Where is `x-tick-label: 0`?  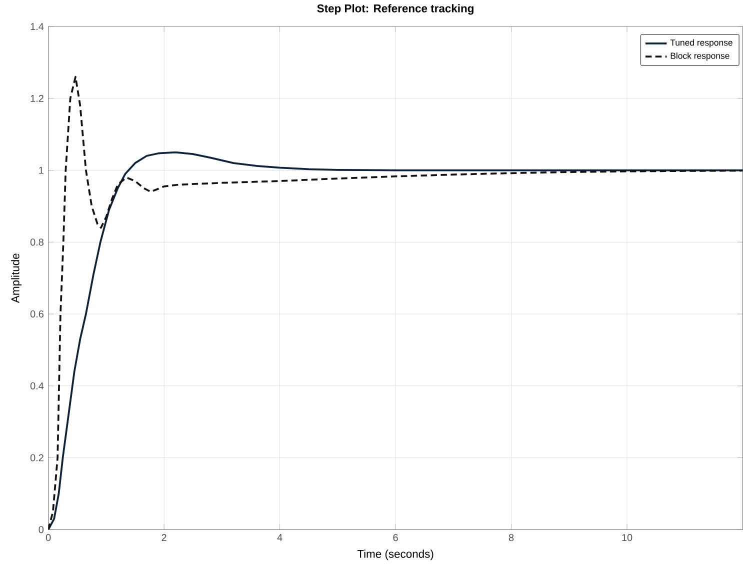 x-tick-label: 0 is located at coordinates (48, 537).